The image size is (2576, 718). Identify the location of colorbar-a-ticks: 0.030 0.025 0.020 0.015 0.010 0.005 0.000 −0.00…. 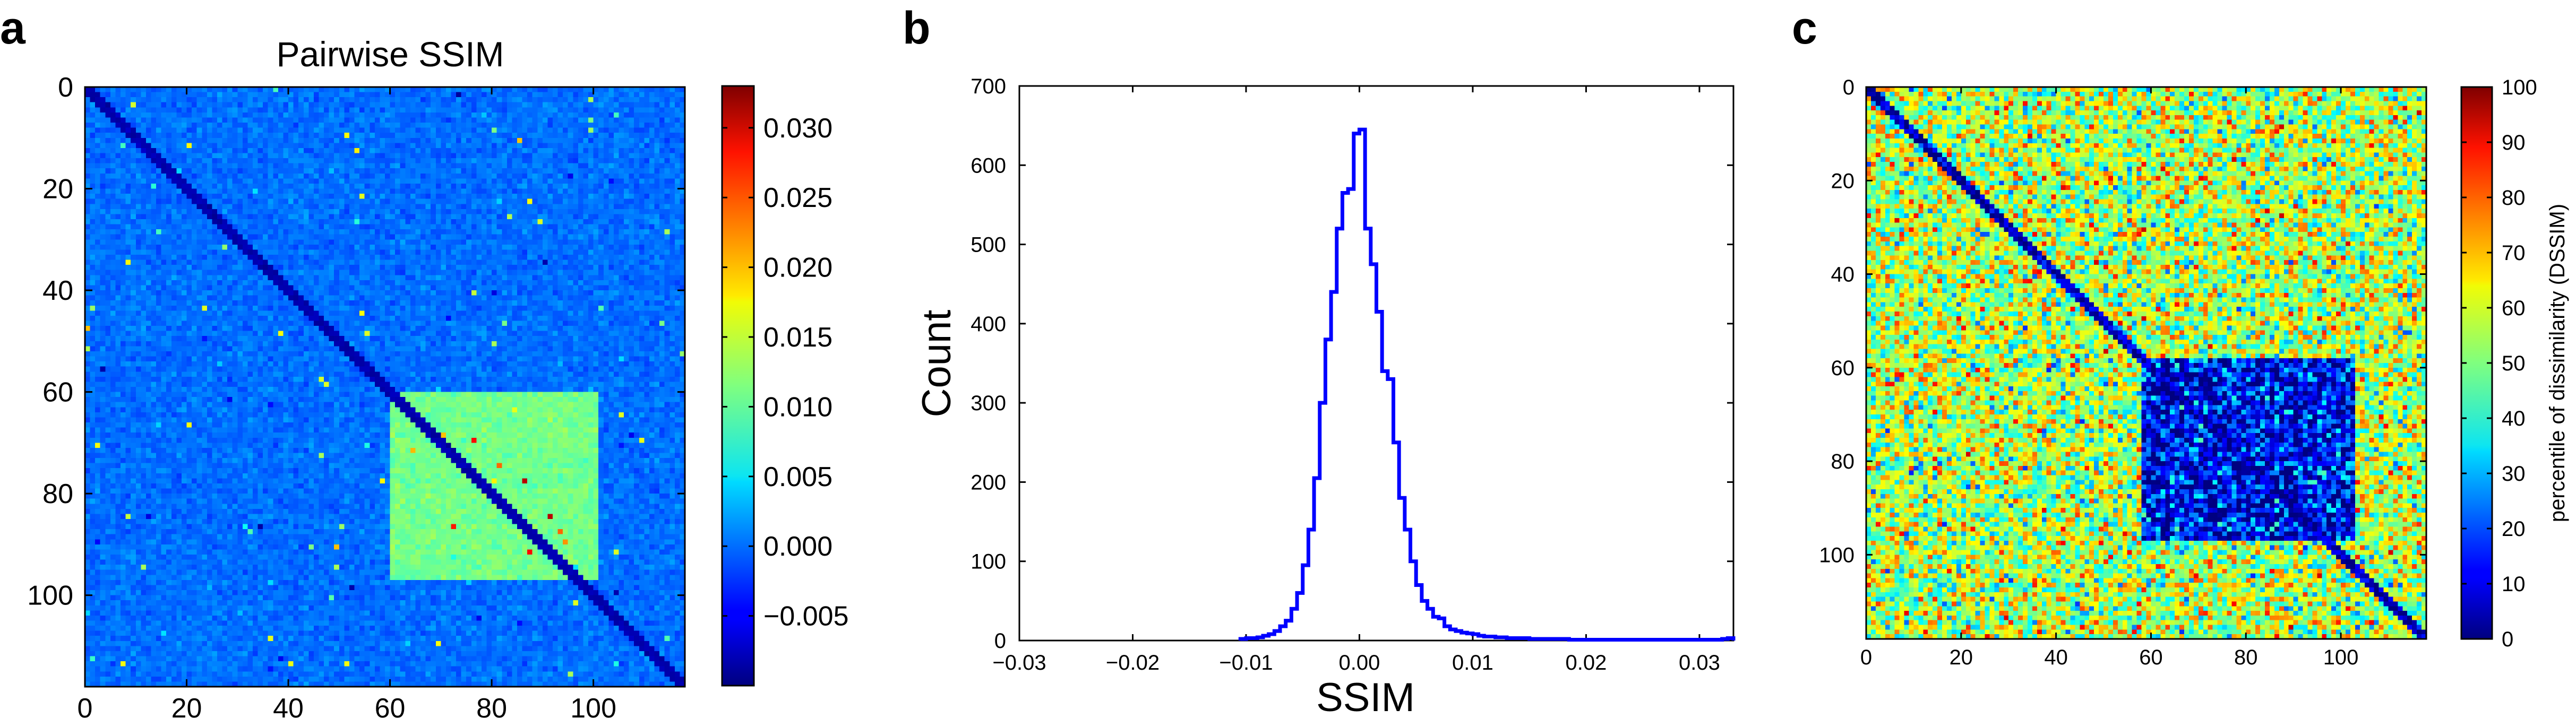
(786, 372).